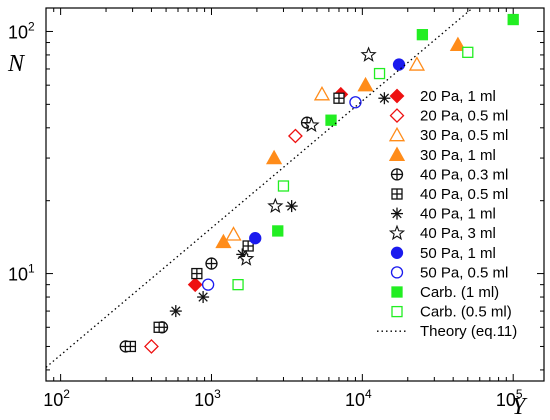 The image size is (550, 420). Describe the element at coordinates (464, 174) in the screenshot. I see `legend-label: 40 Pa, 0.3 ml` at that location.